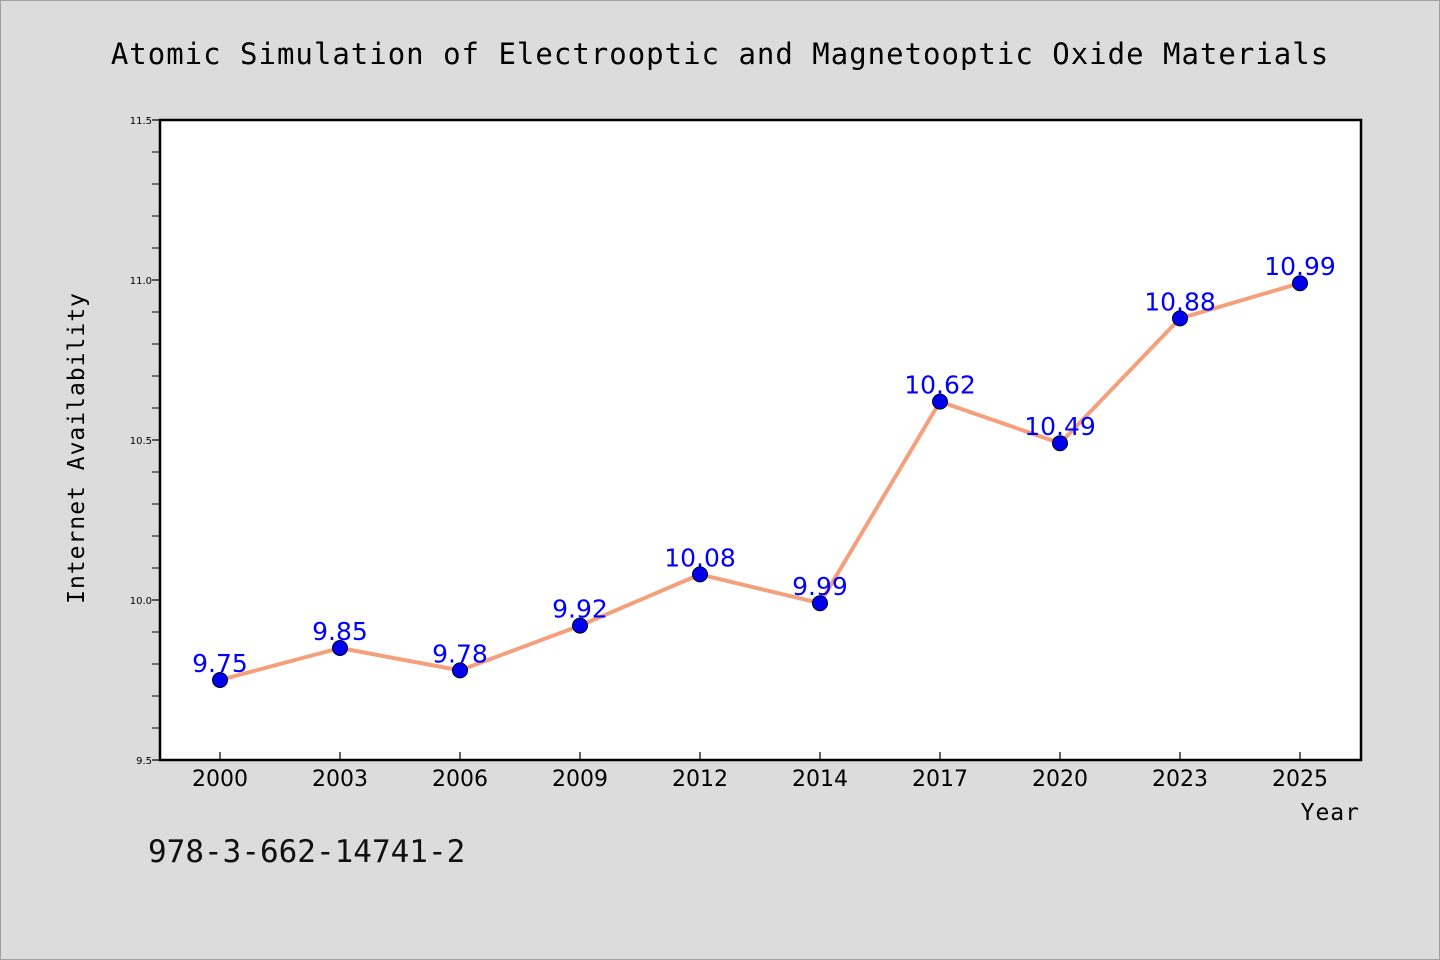 The height and width of the screenshot is (960, 1440). I want to click on y-axis-label: Internet Availability, so click(77, 448).